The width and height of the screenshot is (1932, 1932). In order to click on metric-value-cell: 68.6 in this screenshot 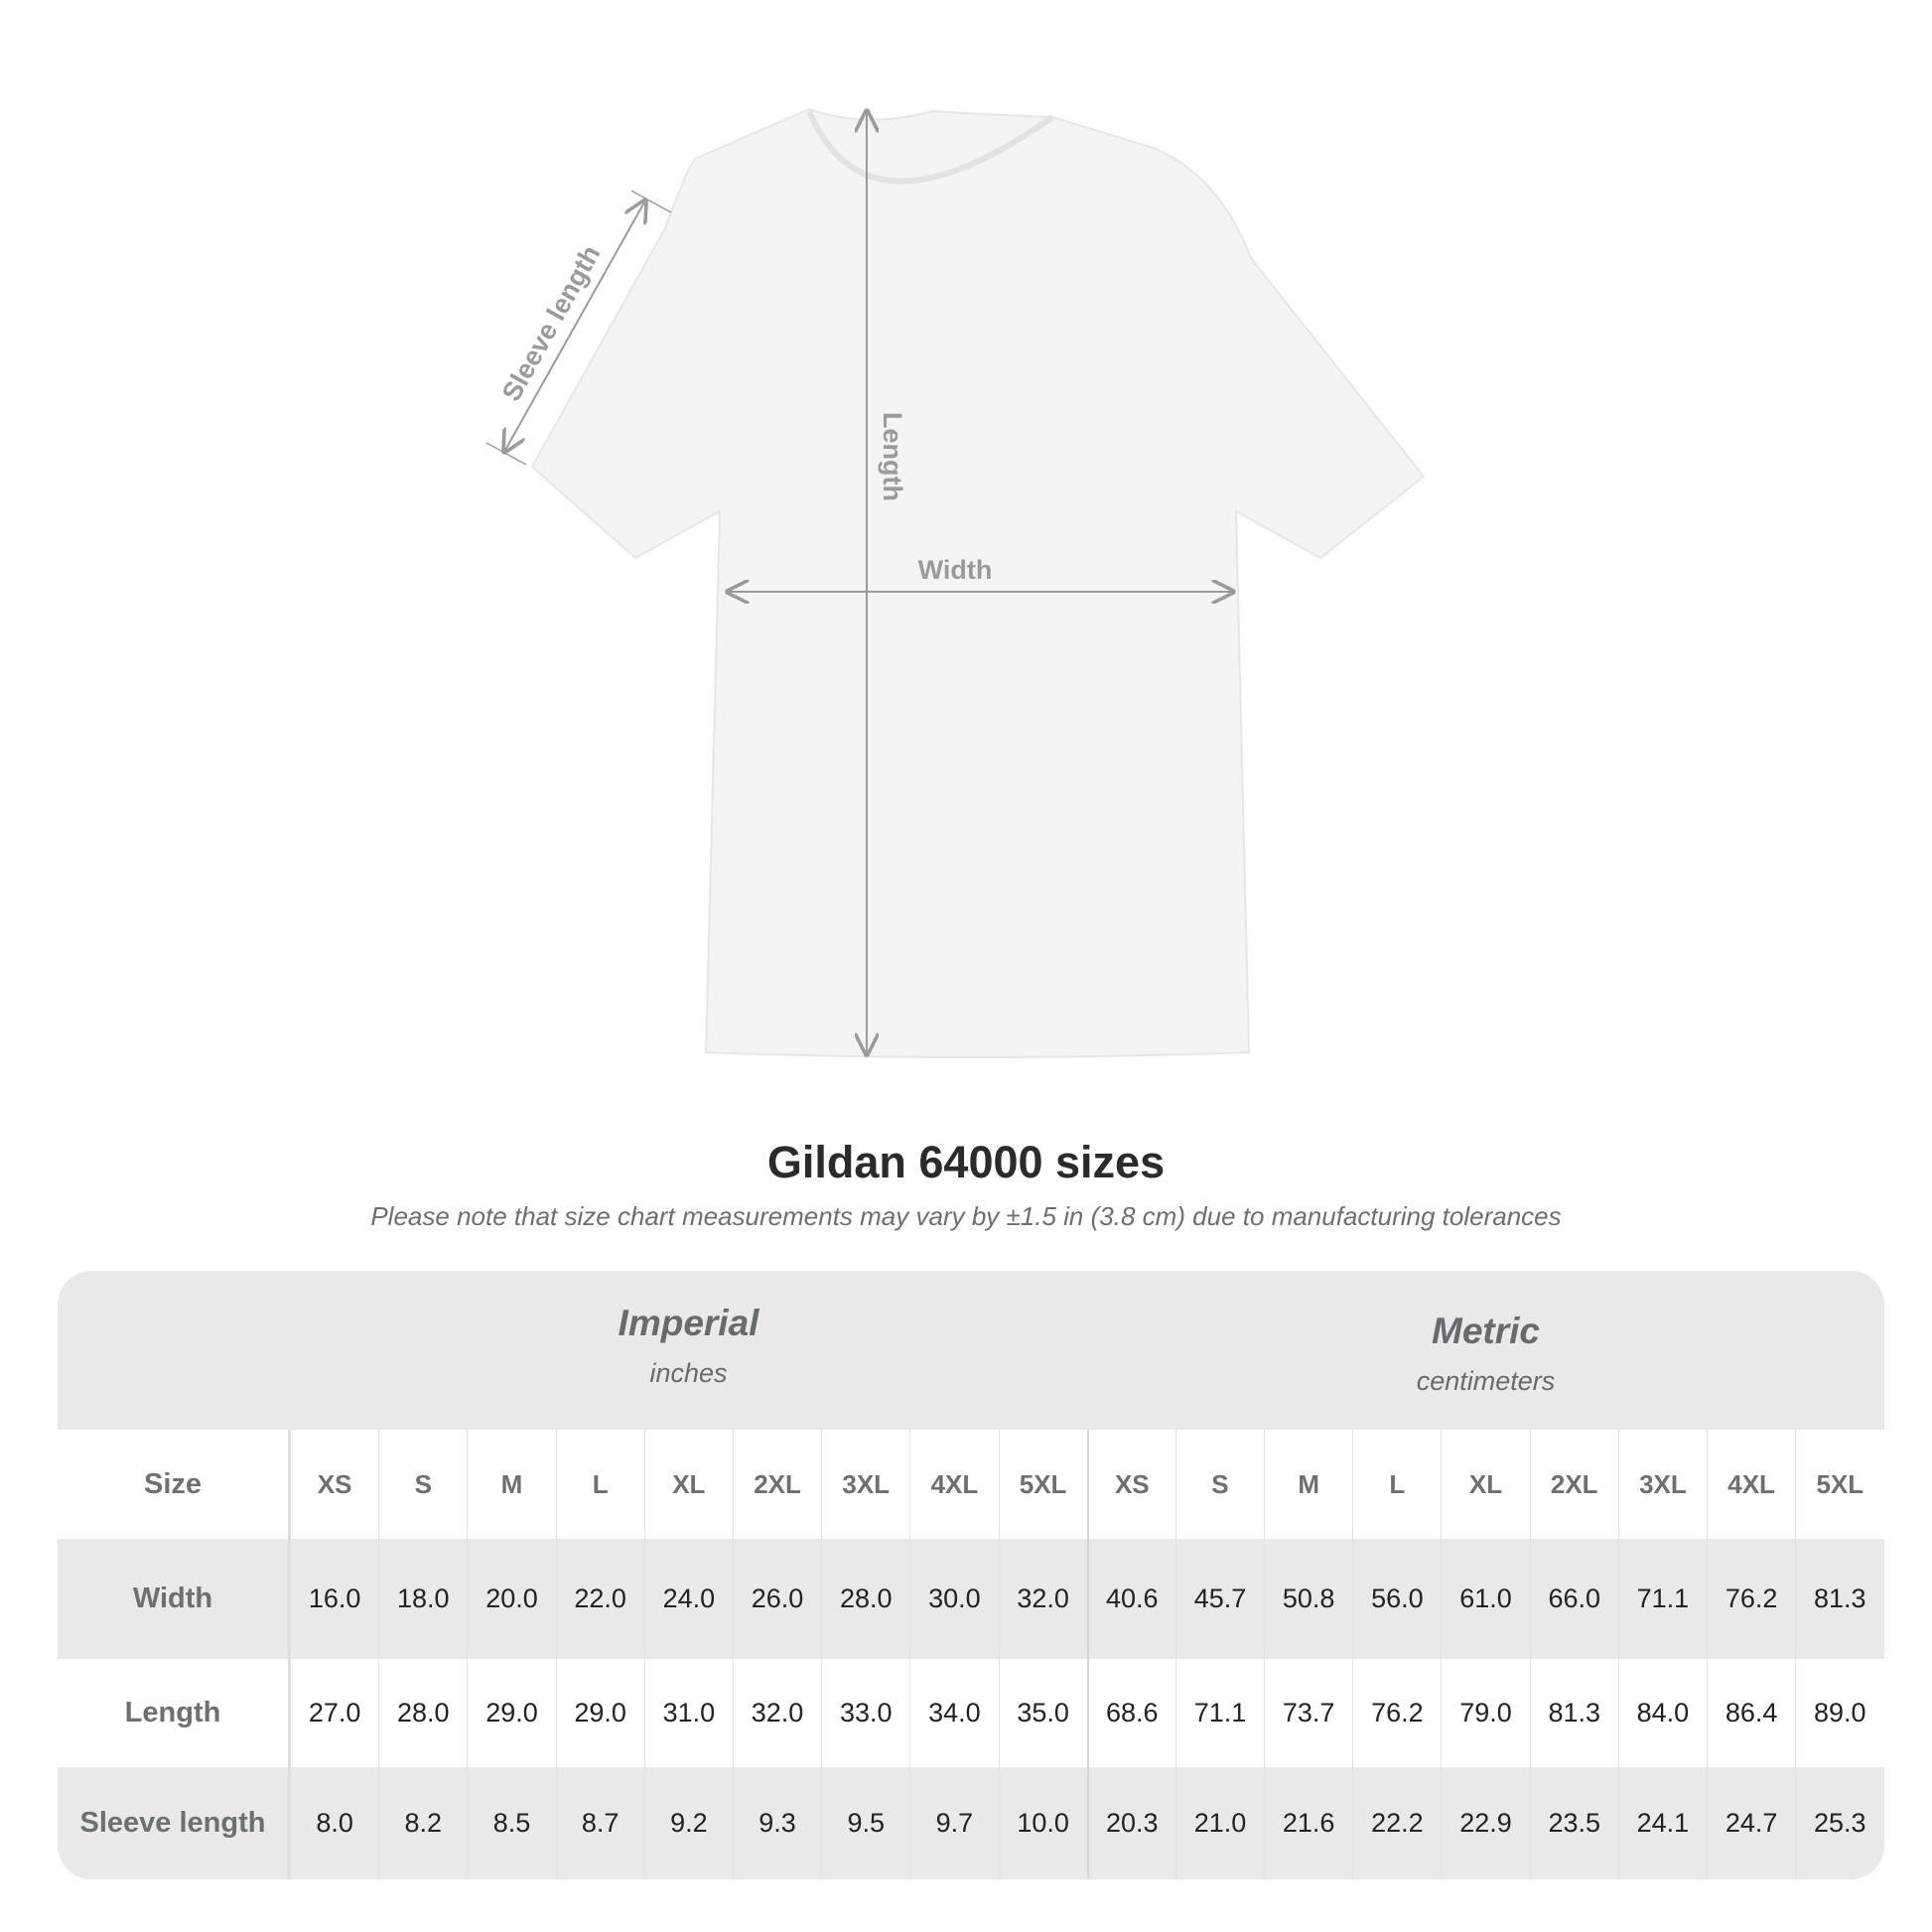, I will do `click(1130, 1713)`.